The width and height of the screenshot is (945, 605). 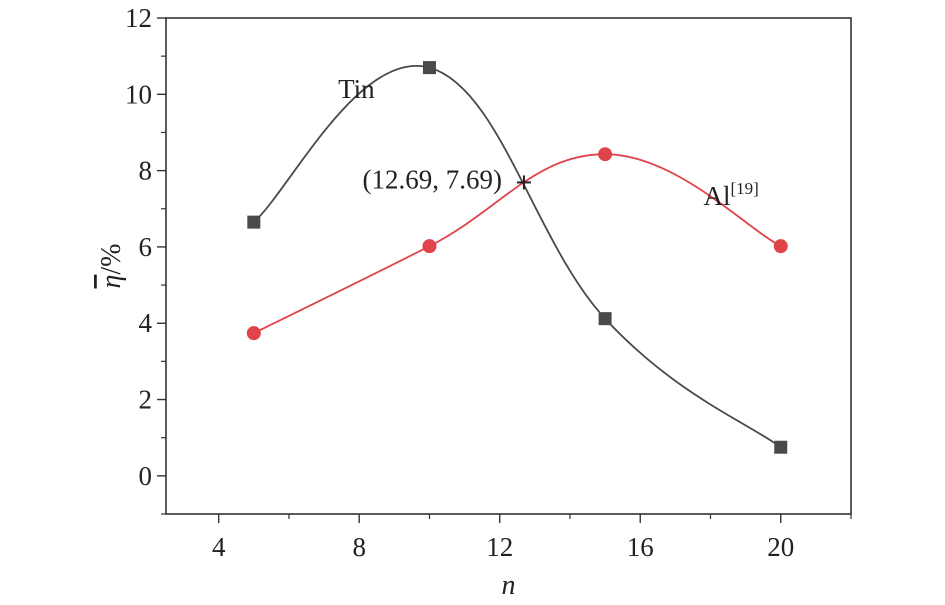 What do you see at coordinates (744, 188) in the screenshot?
I see `series-label-al-superscript: [19]` at bounding box center [744, 188].